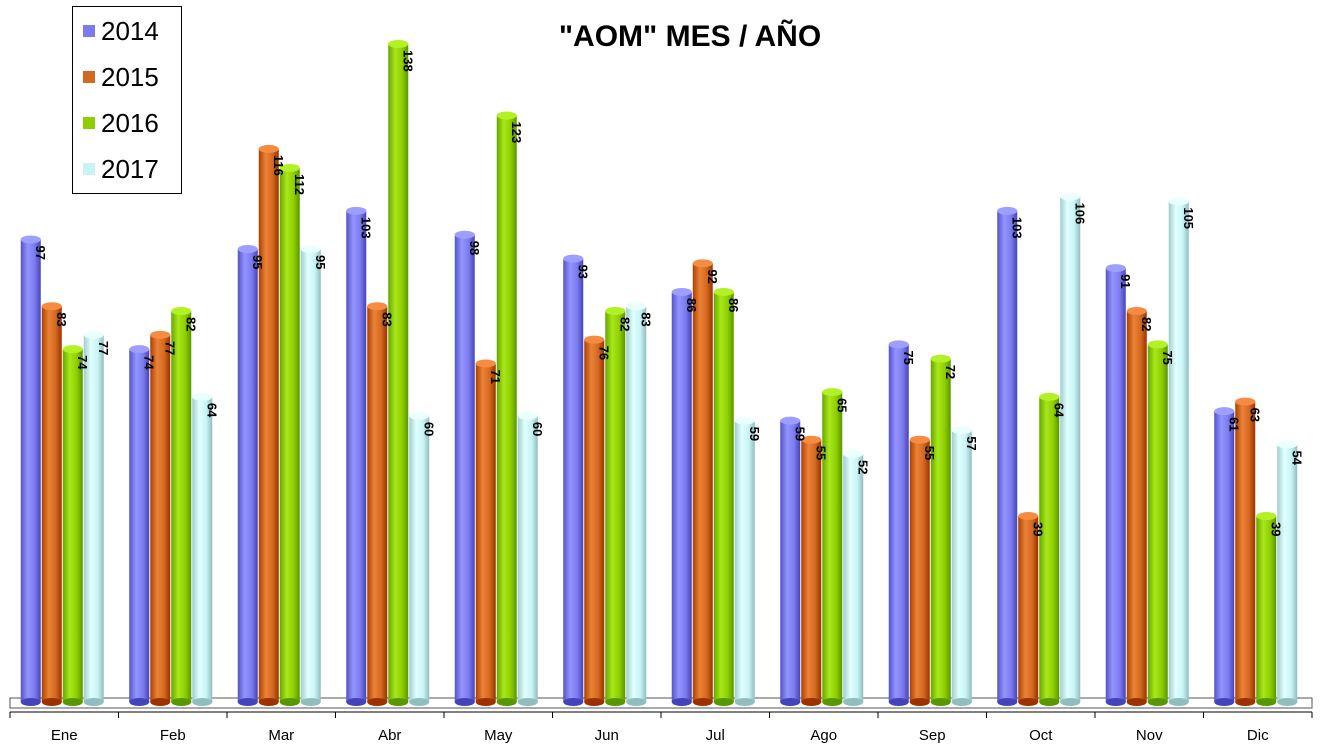  Describe the element at coordinates (1266, 609) in the screenshot. I see `bar-2016-Dic` at that location.